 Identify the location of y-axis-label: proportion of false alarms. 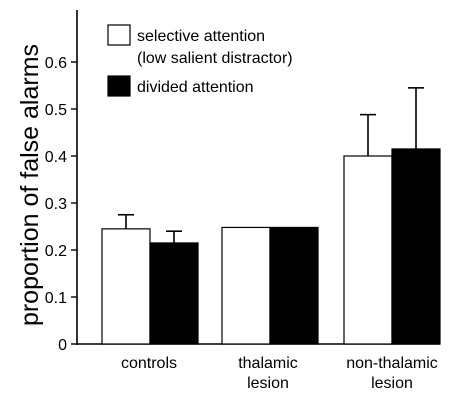
(30, 185).